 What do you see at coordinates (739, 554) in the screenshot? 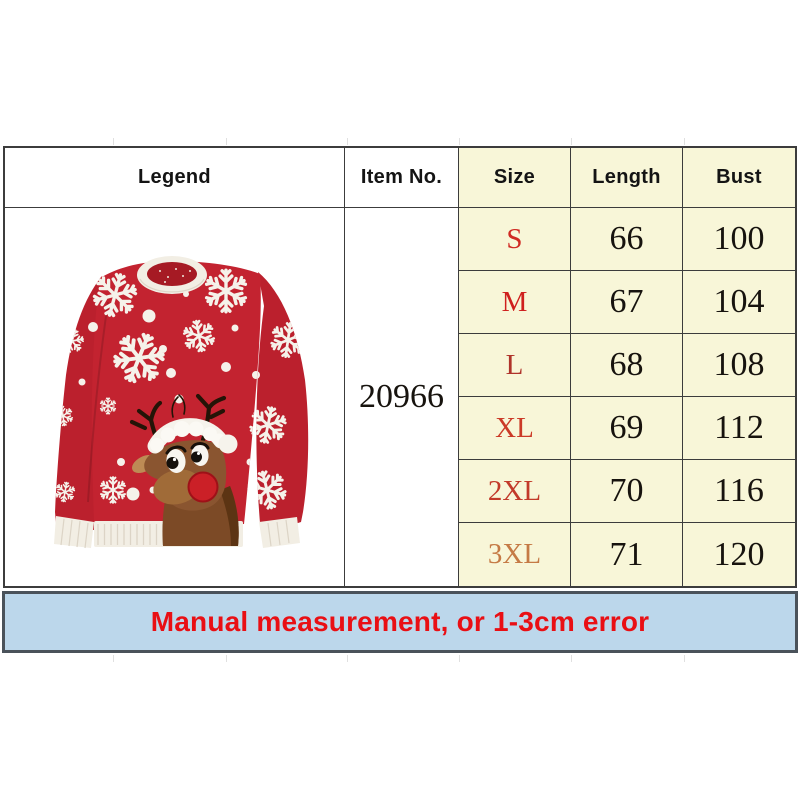
I see `bust-cell: 120` at bounding box center [739, 554].